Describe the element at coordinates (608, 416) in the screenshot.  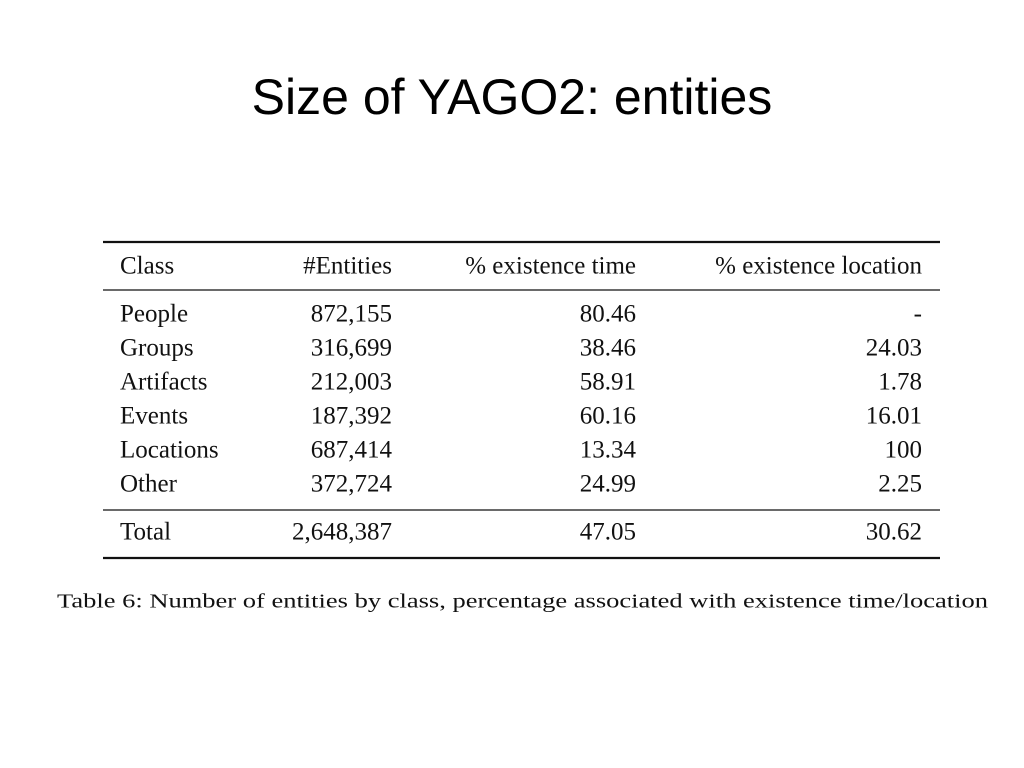
I see `table-cell: 60.16` at that location.